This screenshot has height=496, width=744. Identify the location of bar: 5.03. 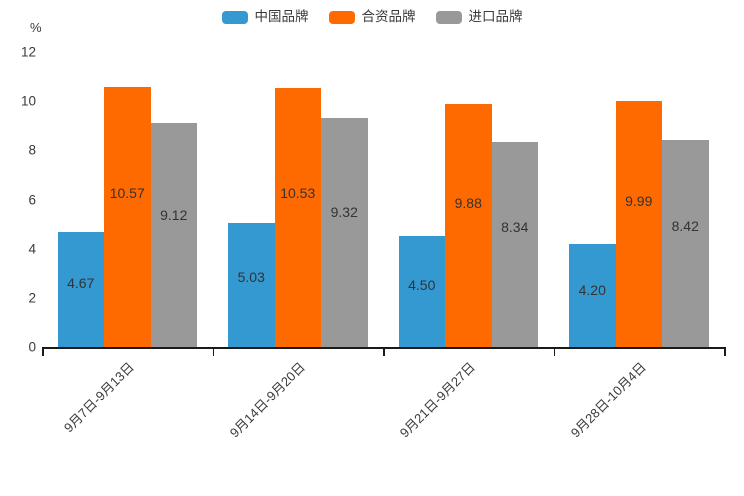
(251, 285).